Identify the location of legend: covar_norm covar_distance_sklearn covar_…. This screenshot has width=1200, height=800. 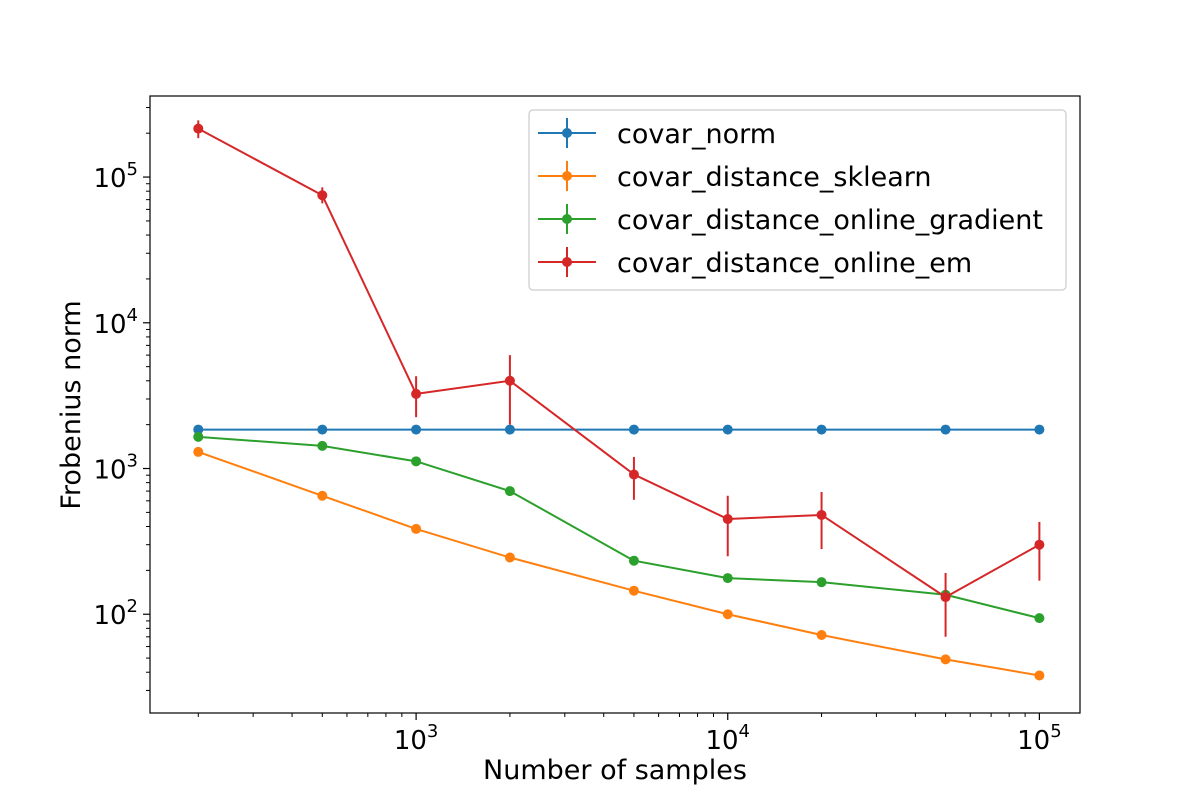
(797, 200).